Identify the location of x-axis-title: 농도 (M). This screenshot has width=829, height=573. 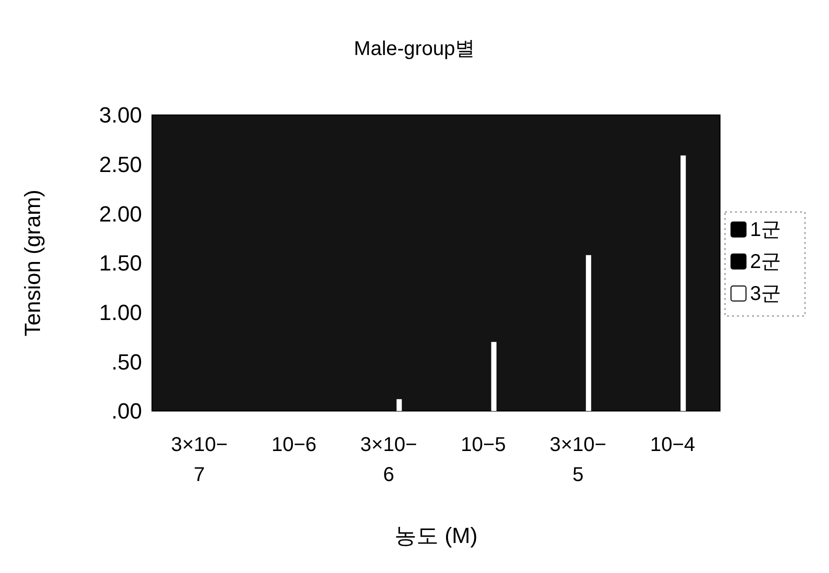
(436, 535).